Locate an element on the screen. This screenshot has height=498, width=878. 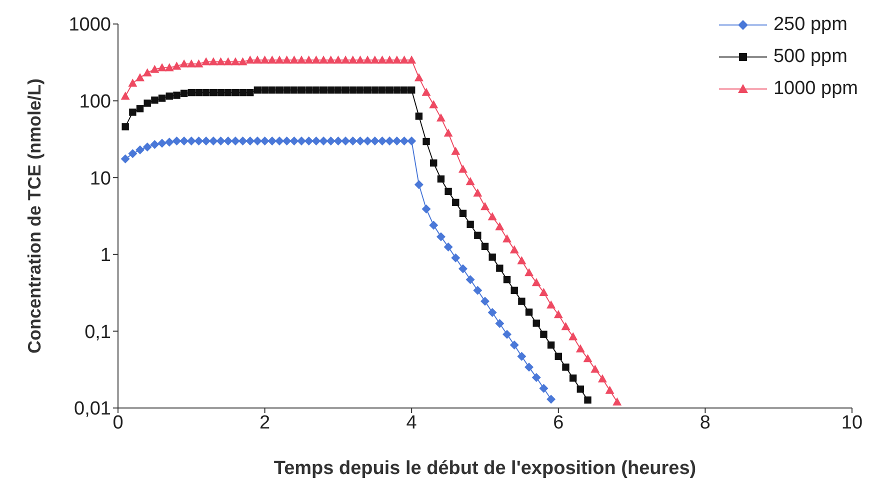
x-tick-label: 6 is located at coordinates (558, 423).